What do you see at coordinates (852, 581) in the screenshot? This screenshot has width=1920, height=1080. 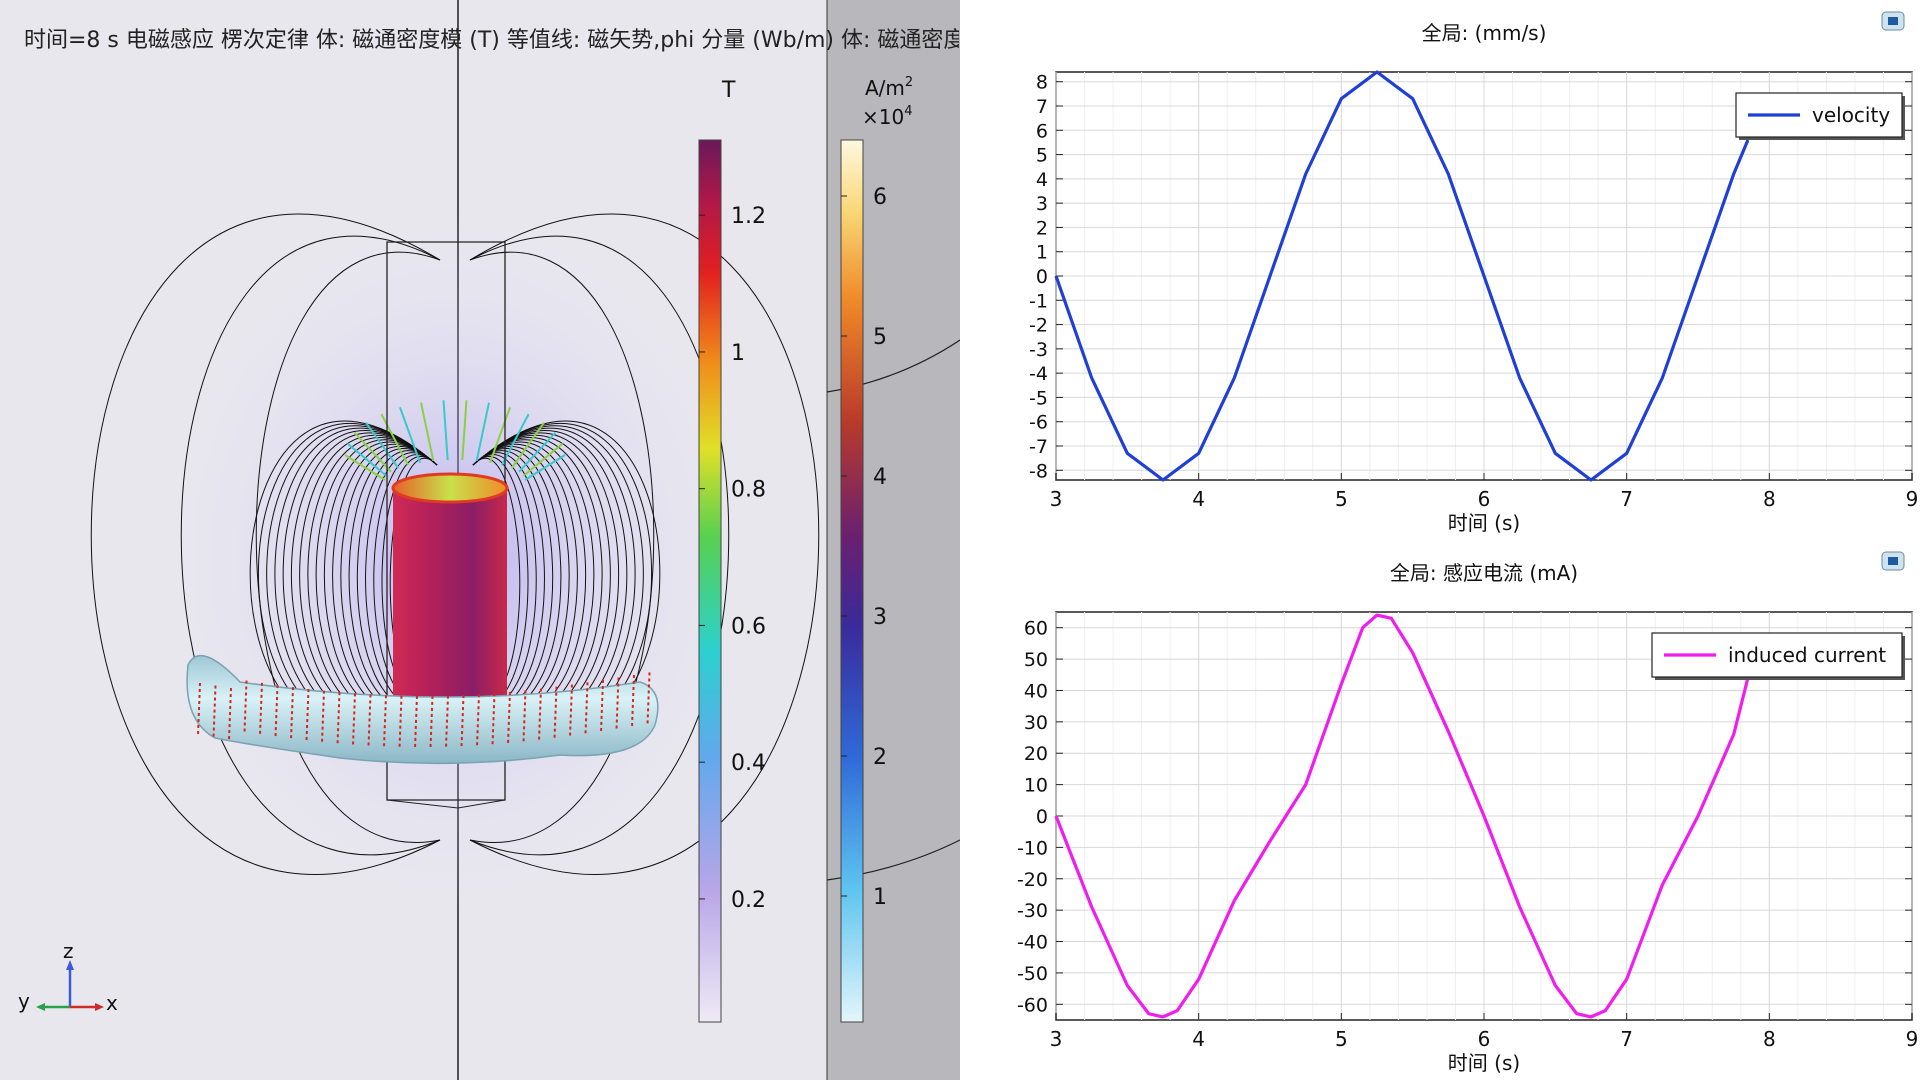 I see `colorbar-J-gradient` at bounding box center [852, 581].